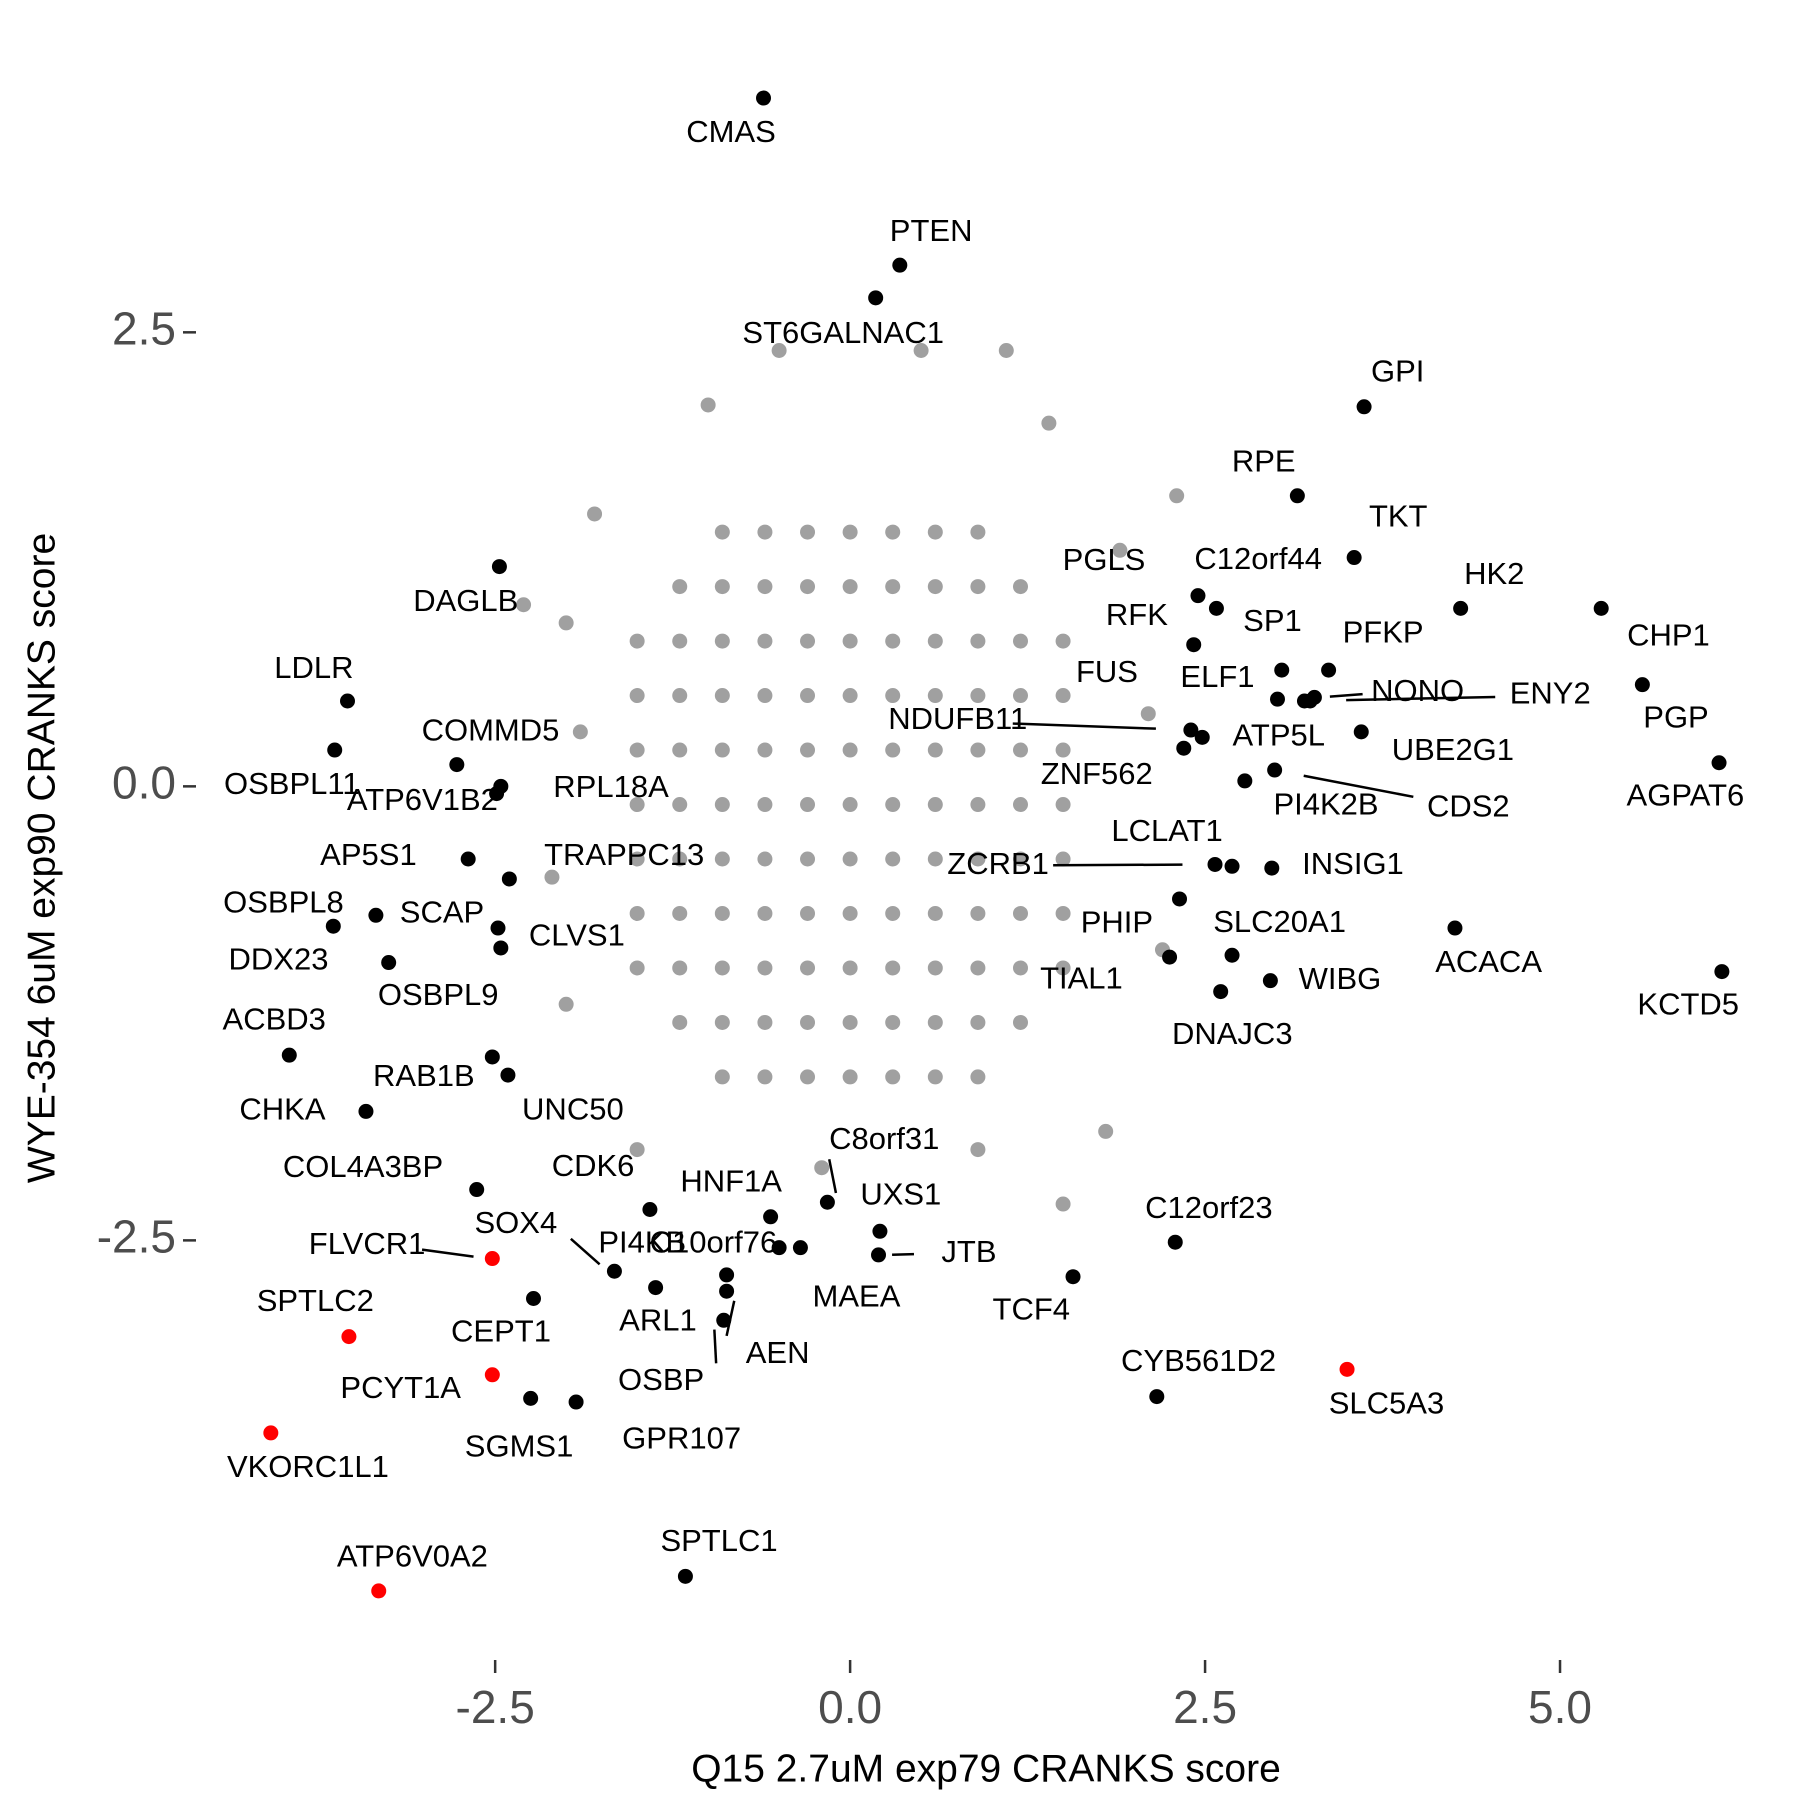 Image resolution: width=1800 pixels, height=1800 pixels. What do you see at coordinates (282, 1109) in the screenshot?
I see `point-label: CHKA` at bounding box center [282, 1109].